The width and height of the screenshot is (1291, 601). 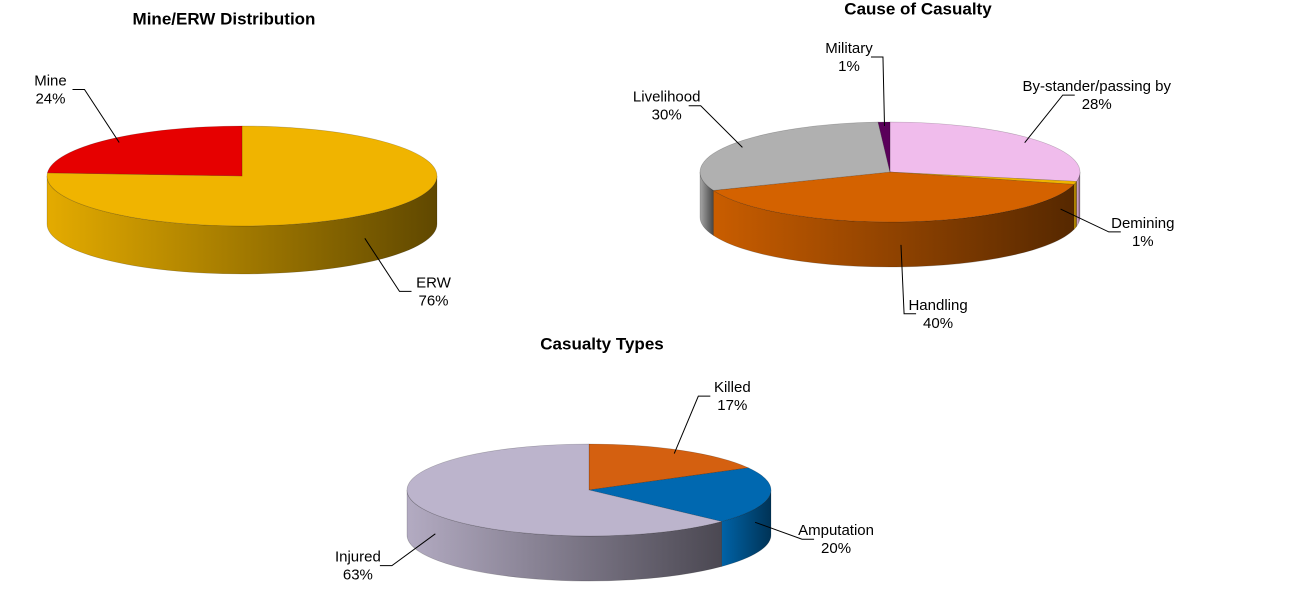 What do you see at coordinates (667, 97) in the screenshot?
I see `slice-label: Livelihood` at bounding box center [667, 97].